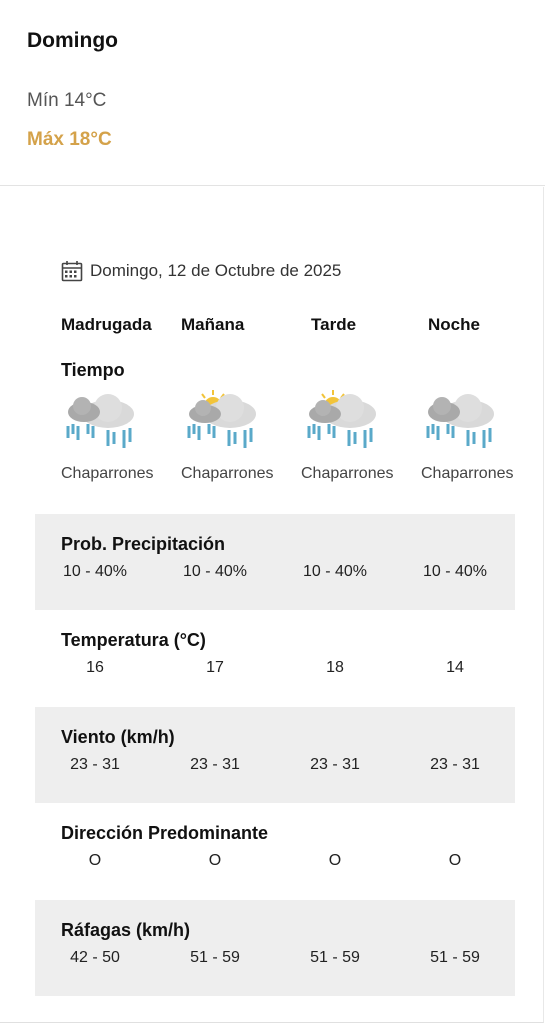  I want to click on day-title: Domingo, so click(72, 40).